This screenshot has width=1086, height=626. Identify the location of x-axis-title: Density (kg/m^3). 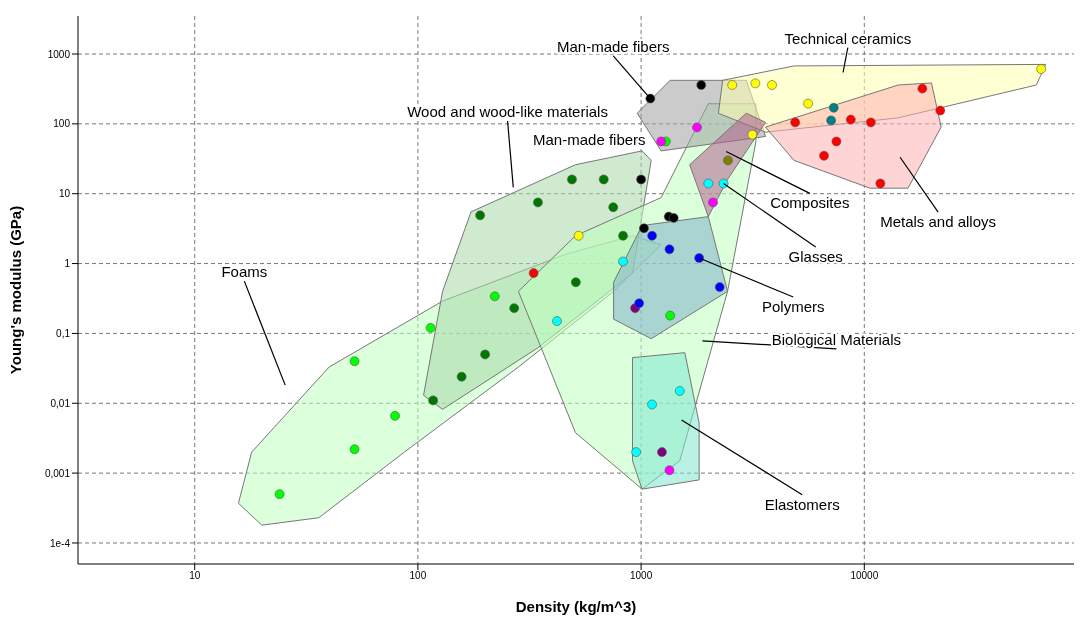
(576, 606).